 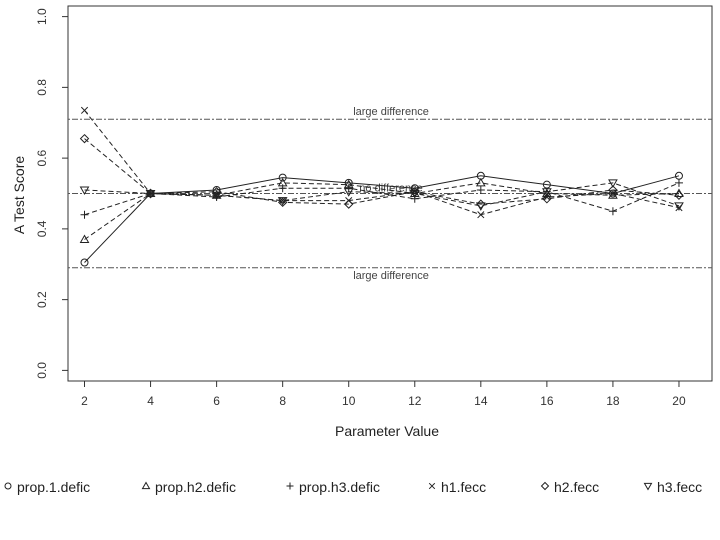 I want to click on x-tick-label: 6, so click(x=216, y=401).